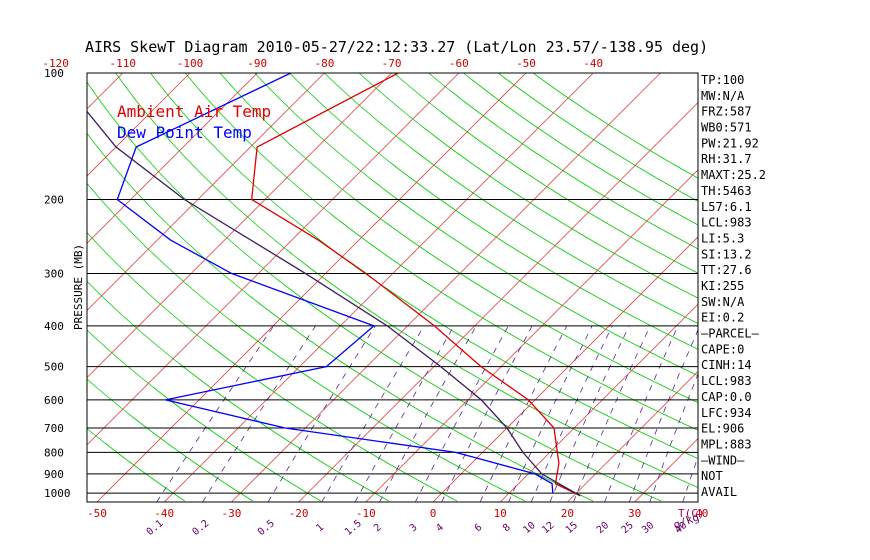 This screenshot has height=560, width=870. Describe the element at coordinates (723, 96) in the screenshot. I see `sounding-index: MW:N/A` at that location.